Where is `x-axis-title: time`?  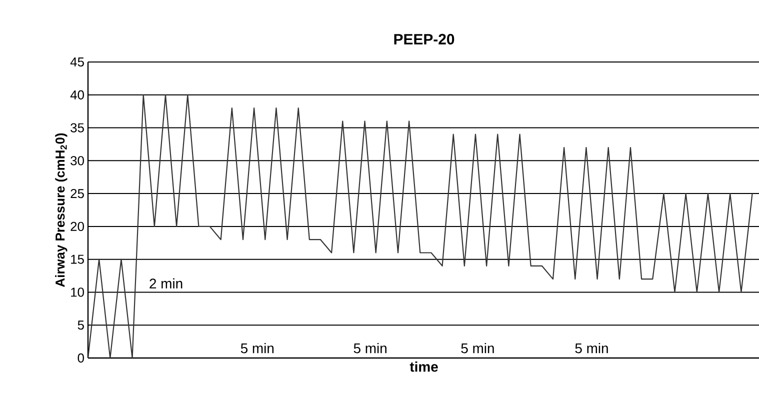 x-axis-title: time is located at coordinates (424, 367).